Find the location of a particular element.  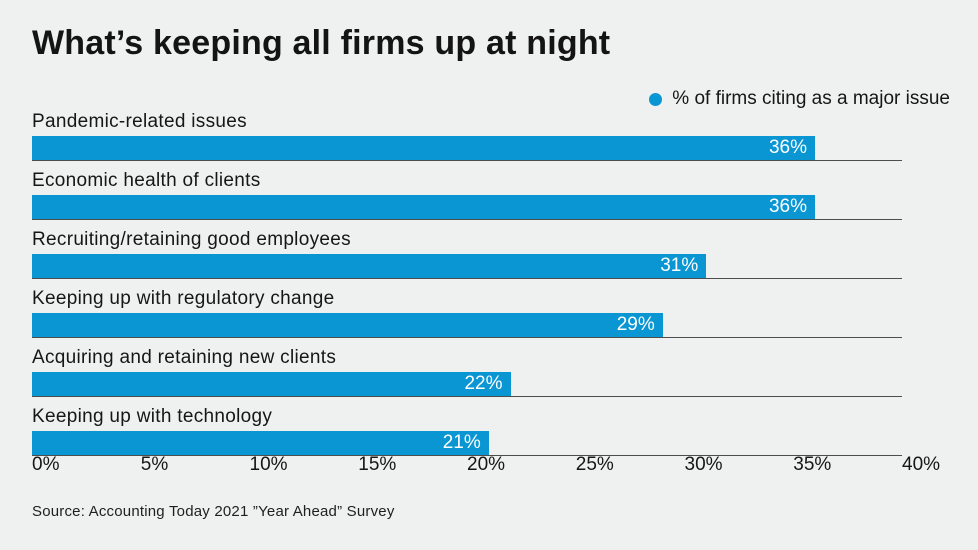

bar-track: 31% is located at coordinates (467, 266).